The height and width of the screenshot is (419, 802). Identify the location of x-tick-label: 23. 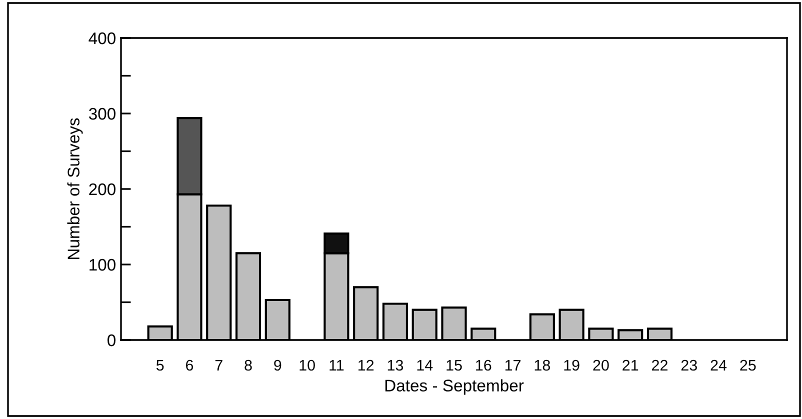
(689, 365).